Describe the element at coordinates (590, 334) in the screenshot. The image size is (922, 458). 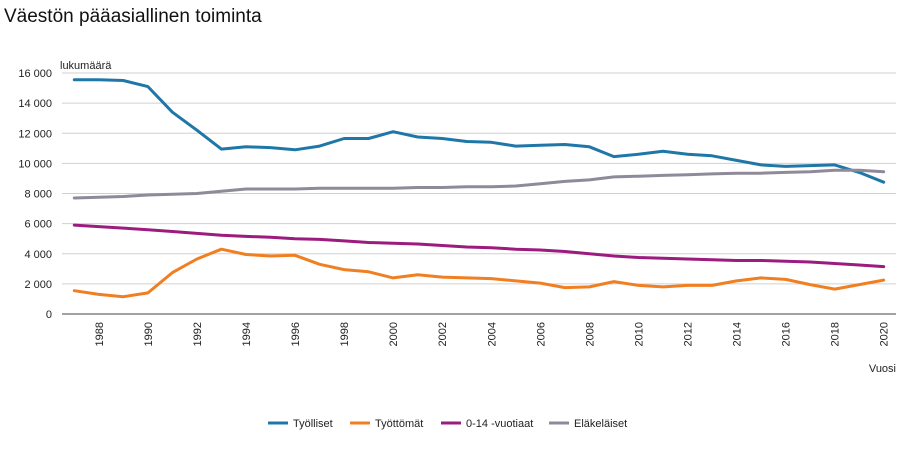
I see `x-tick-label: 2008` at that location.